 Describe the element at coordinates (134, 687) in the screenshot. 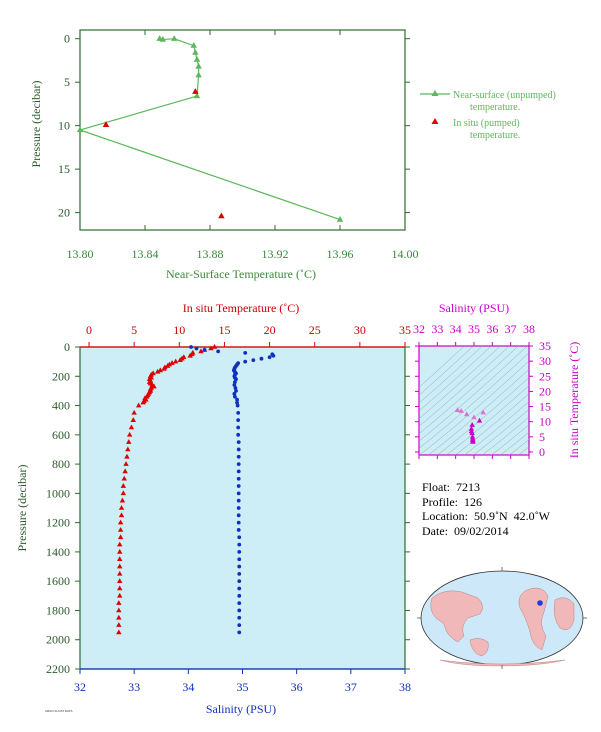

I see `sal-tick-label: 33` at that location.